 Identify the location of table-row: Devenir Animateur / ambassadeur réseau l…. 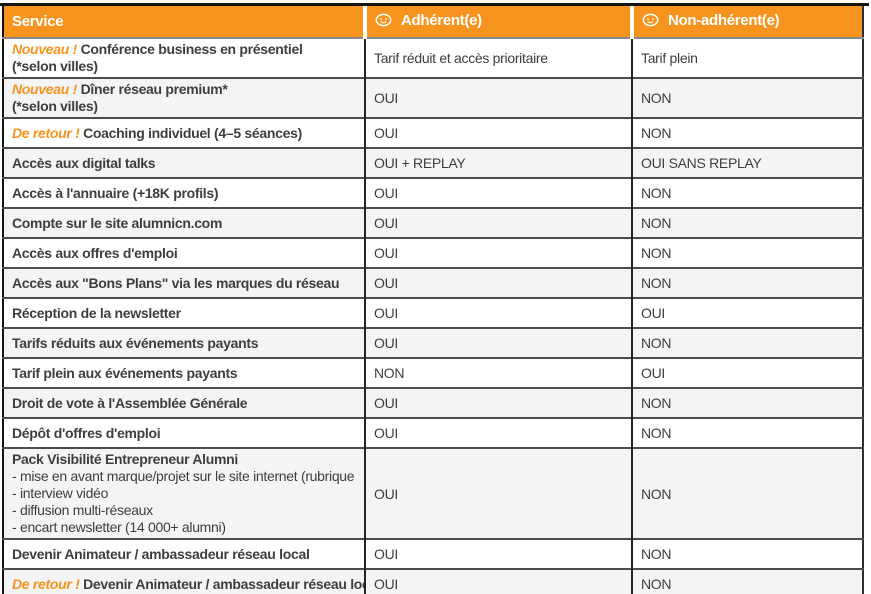
(433, 553).